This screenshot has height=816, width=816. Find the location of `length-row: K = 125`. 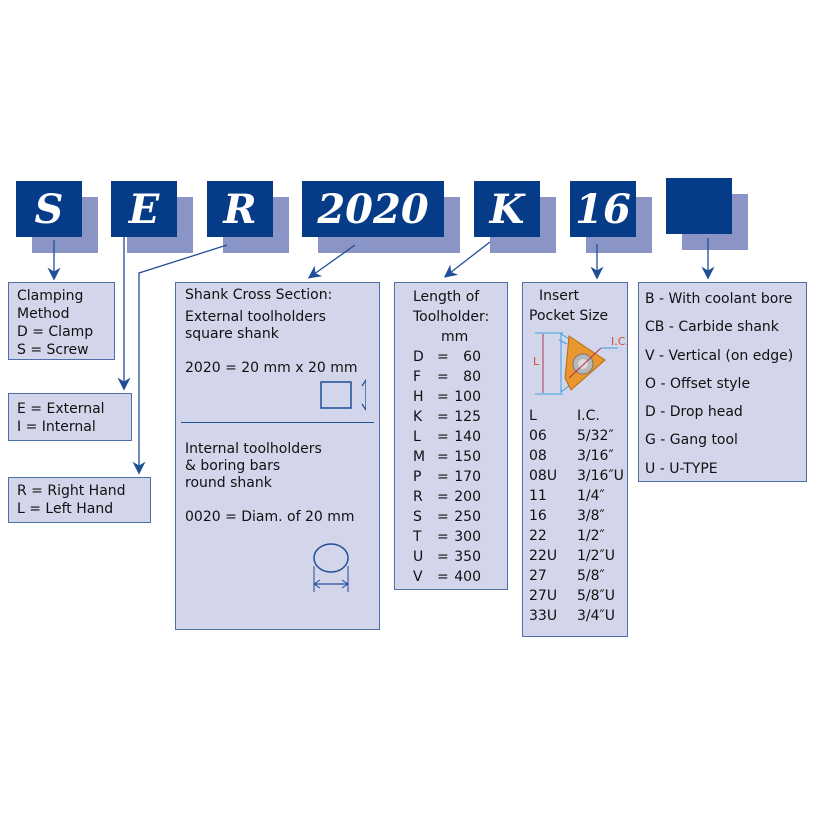

length-row: K = 125 is located at coordinates (460, 417).